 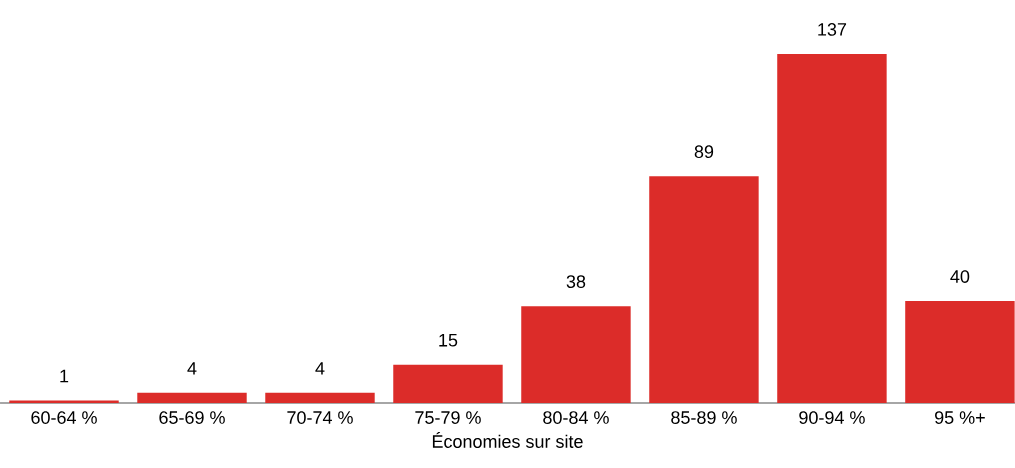 What do you see at coordinates (507, 440) in the screenshot?
I see `x-axis-title: Économies sur site` at bounding box center [507, 440].